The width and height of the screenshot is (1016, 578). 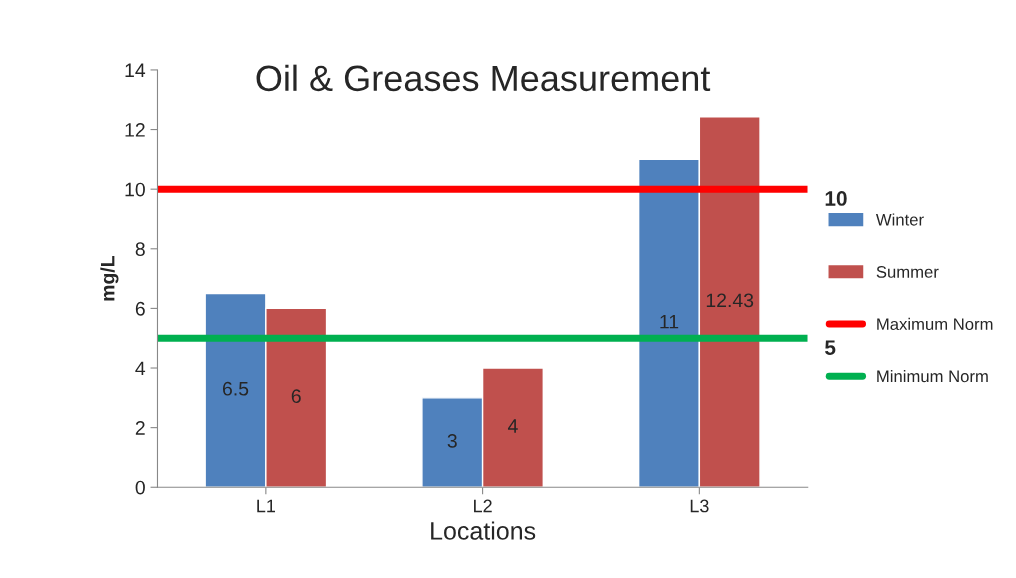 What do you see at coordinates (483, 506) in the screenshot?
I see `x-tick-label: L2` at bounding box center [483, 506].